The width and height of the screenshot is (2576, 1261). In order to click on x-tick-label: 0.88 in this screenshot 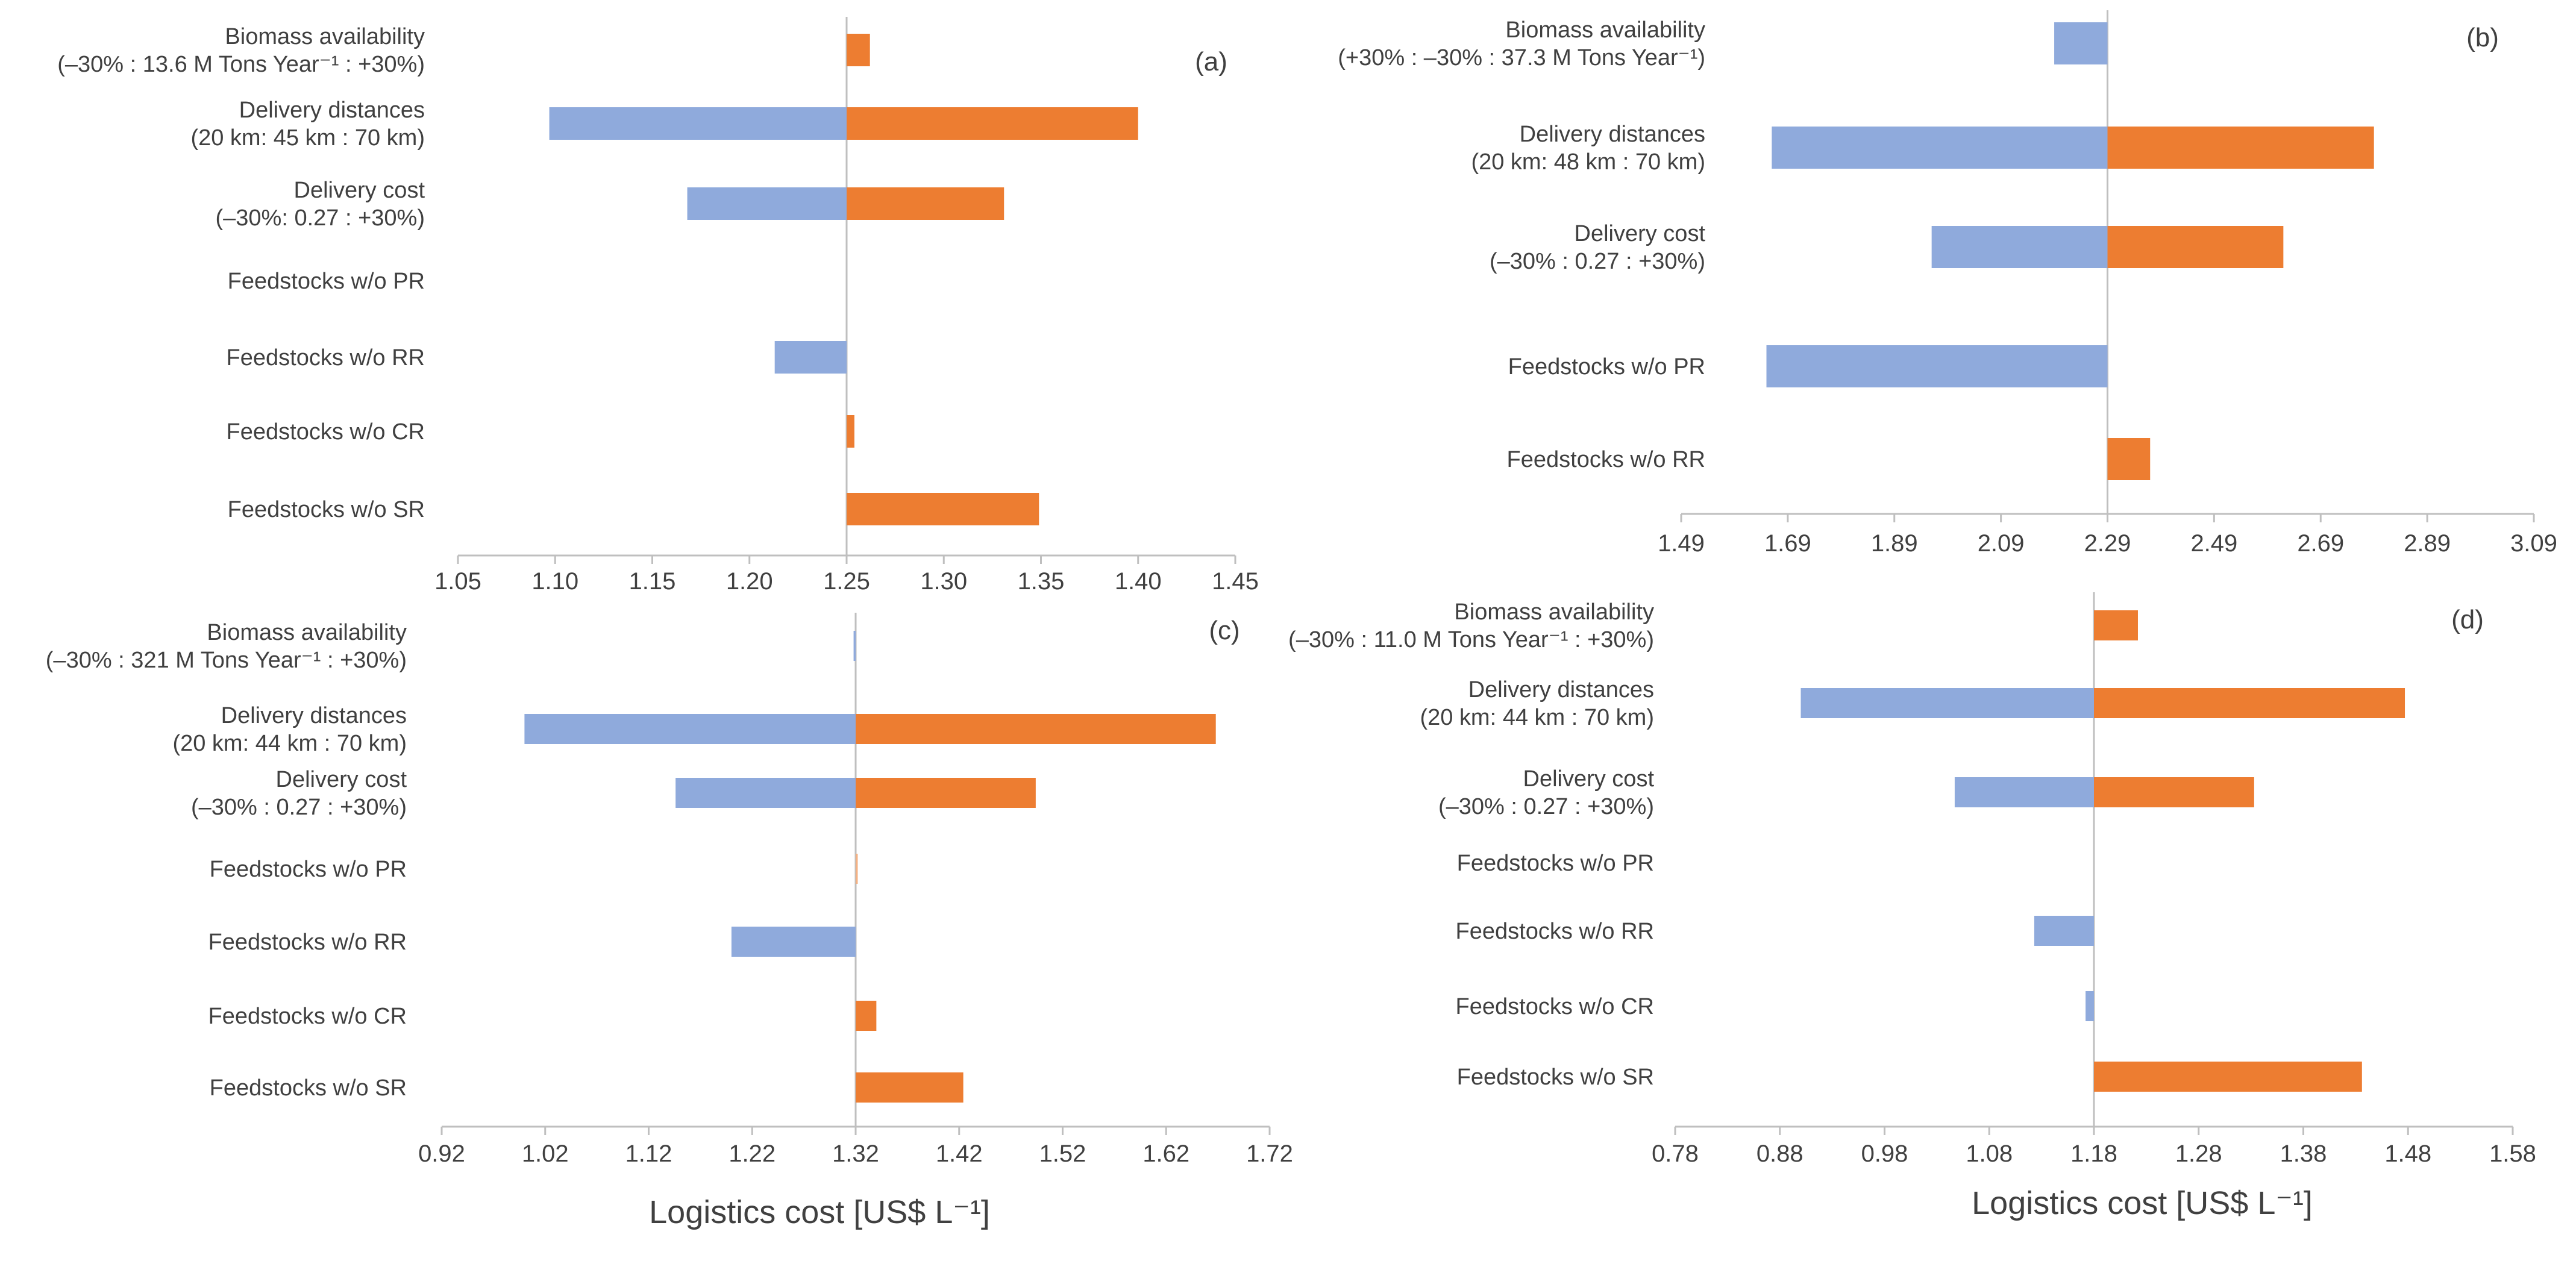, I will do `click(1780, 1154)`.